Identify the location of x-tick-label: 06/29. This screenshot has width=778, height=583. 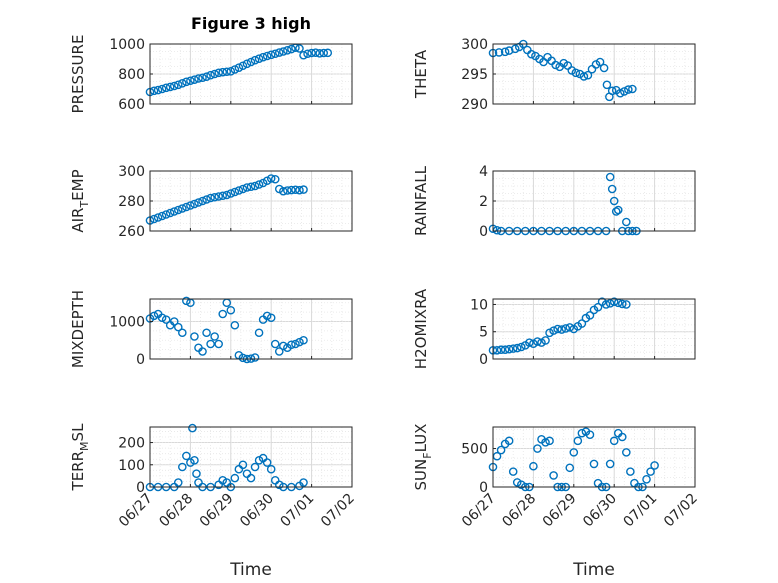
(560, 511).